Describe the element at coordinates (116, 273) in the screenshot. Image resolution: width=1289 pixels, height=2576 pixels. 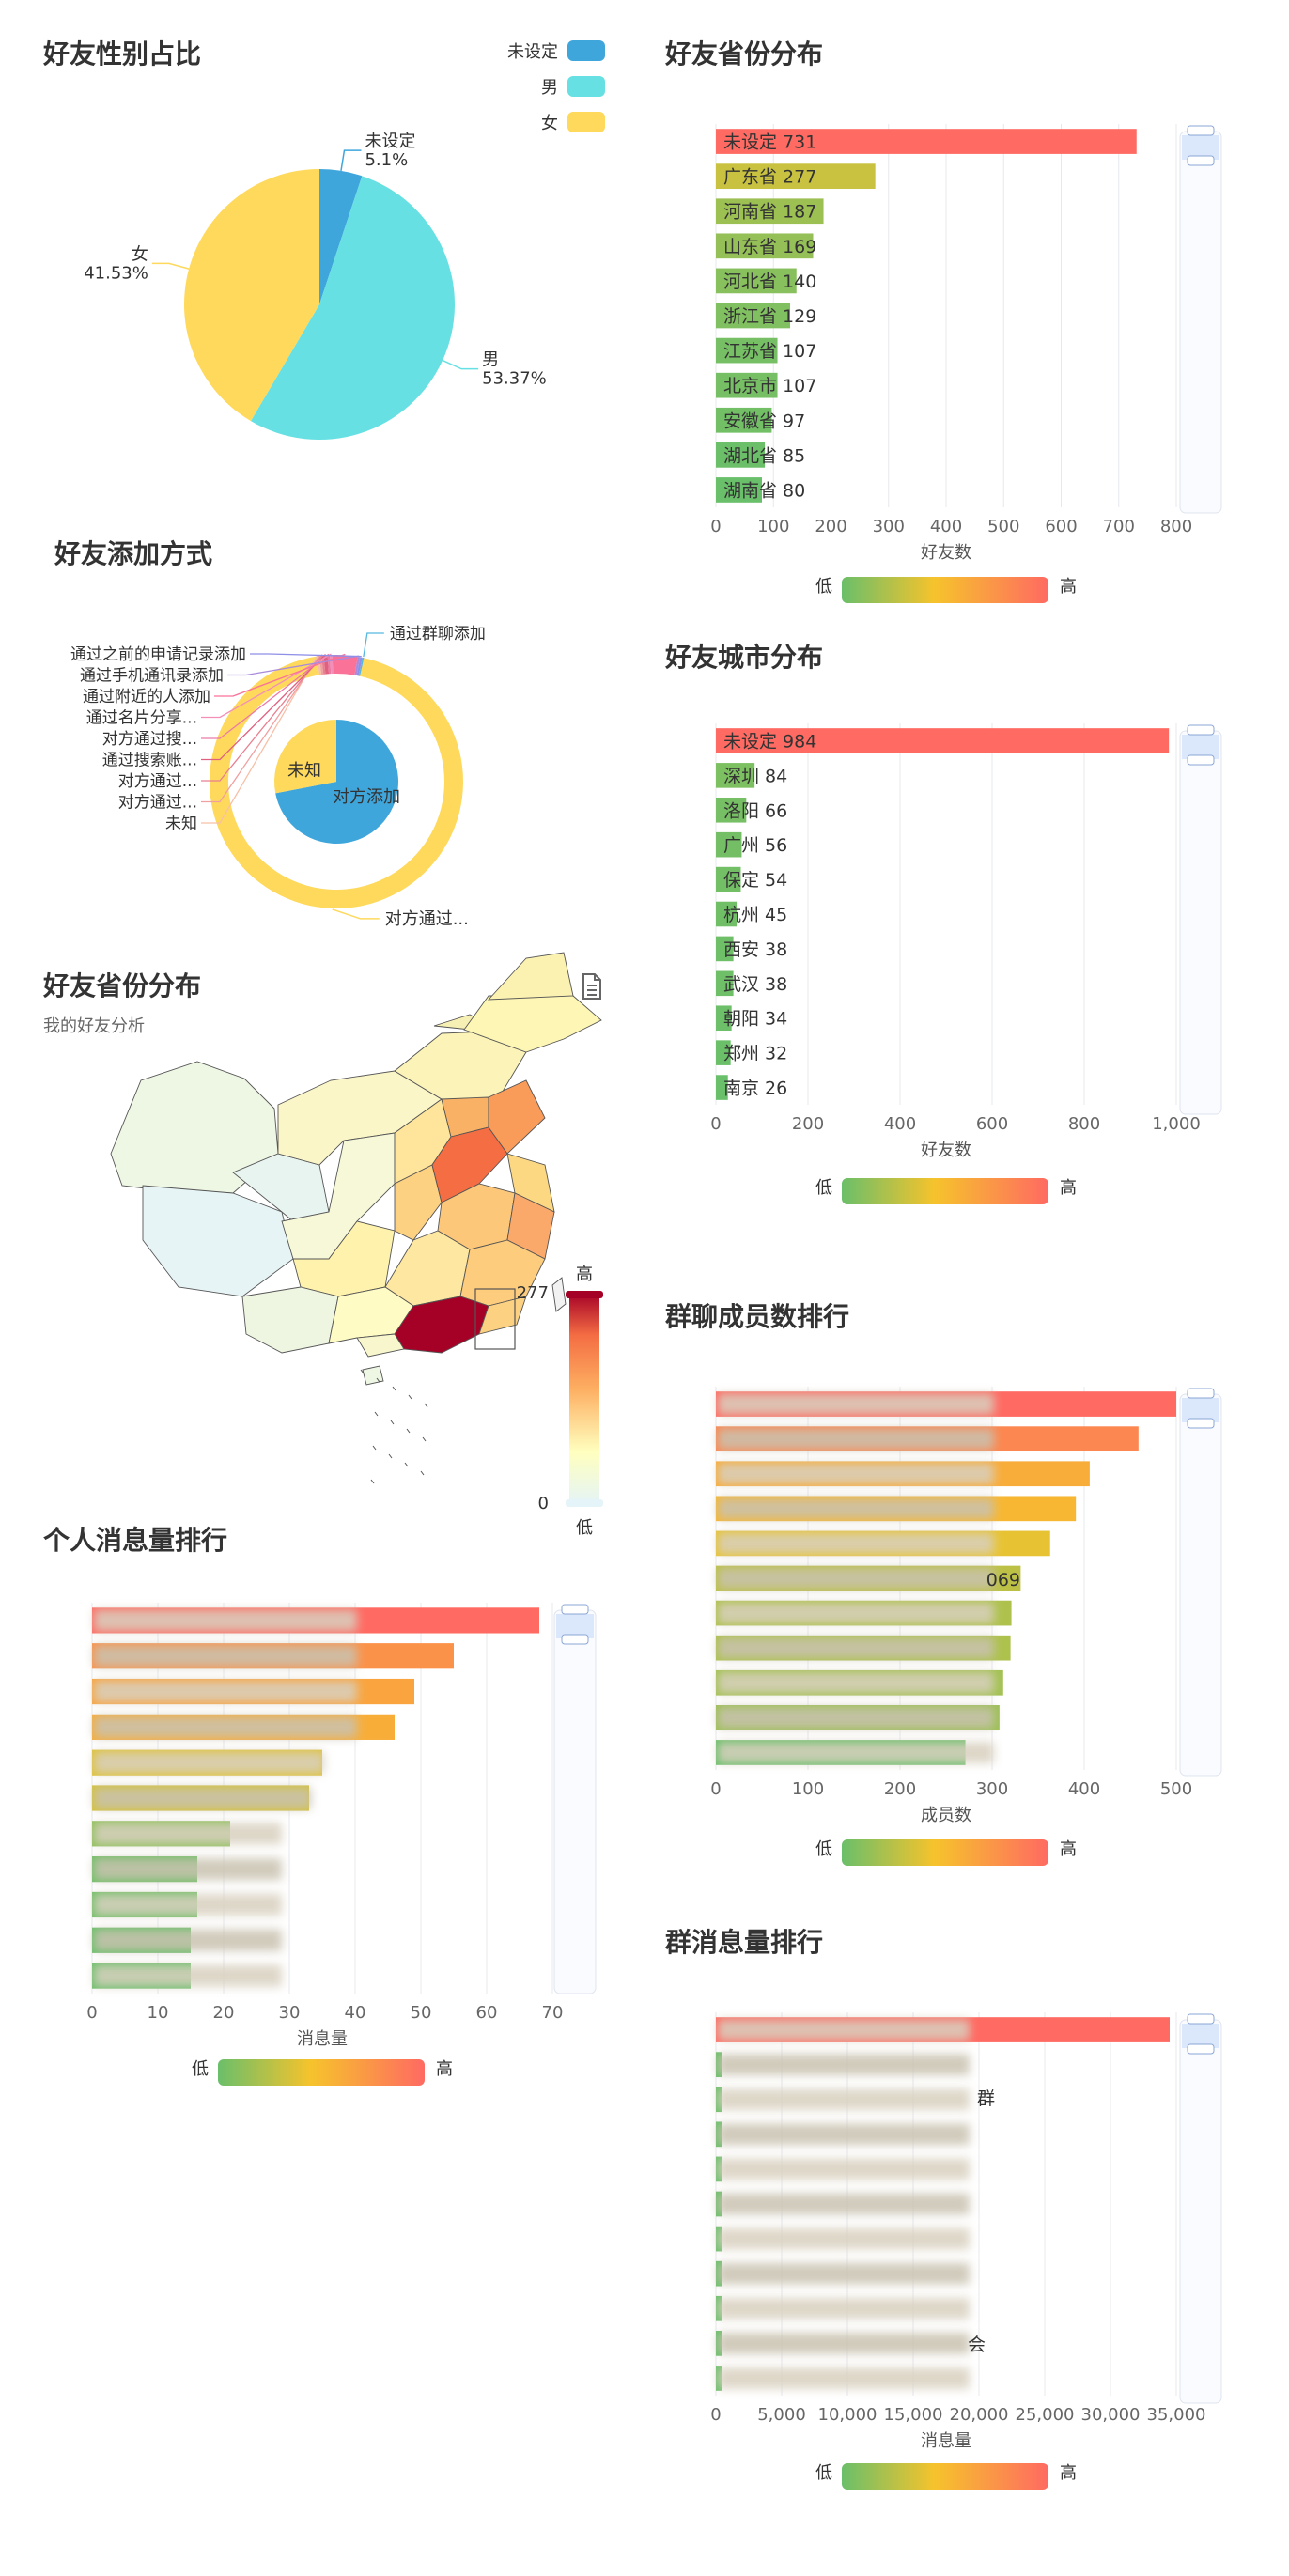
I see `gender-slice-percent: 41.53%` at that location.